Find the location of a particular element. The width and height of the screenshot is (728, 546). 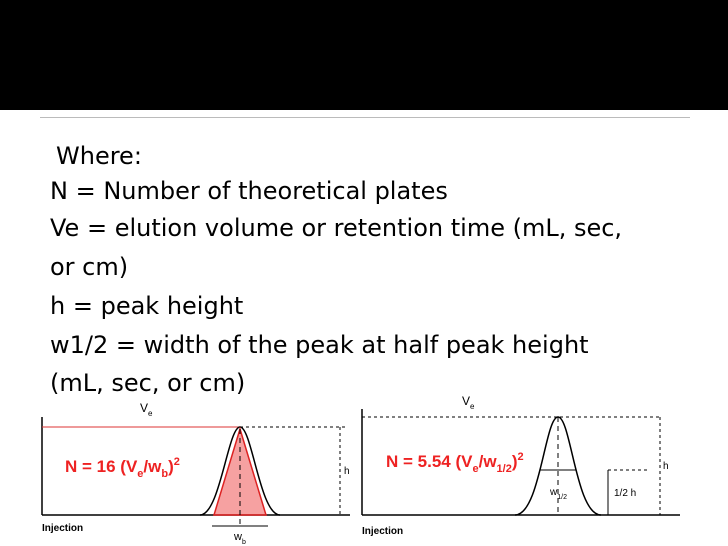

label: 1/2 h is located at coordinates (625, 493).